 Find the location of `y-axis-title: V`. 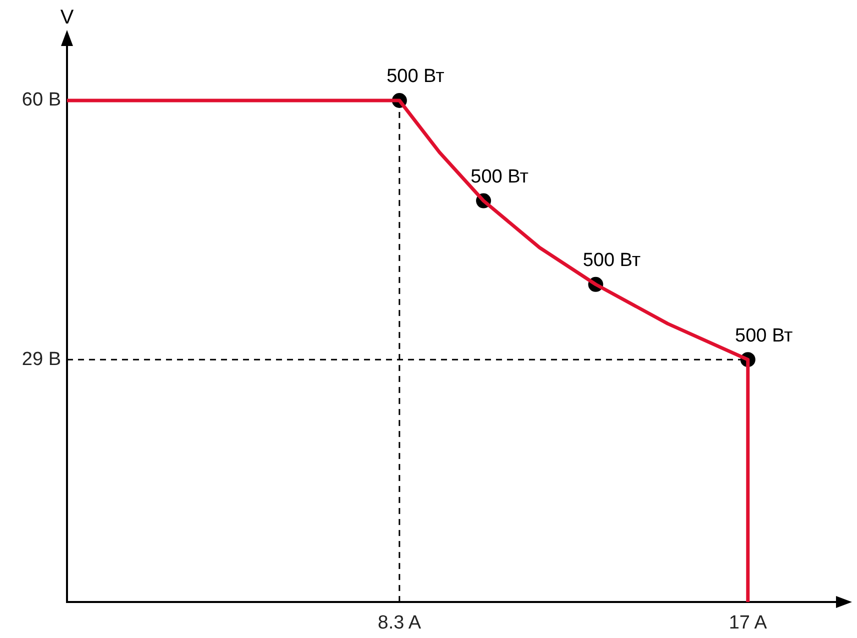

y-axis-title: V is located at coordinates (67, 17).